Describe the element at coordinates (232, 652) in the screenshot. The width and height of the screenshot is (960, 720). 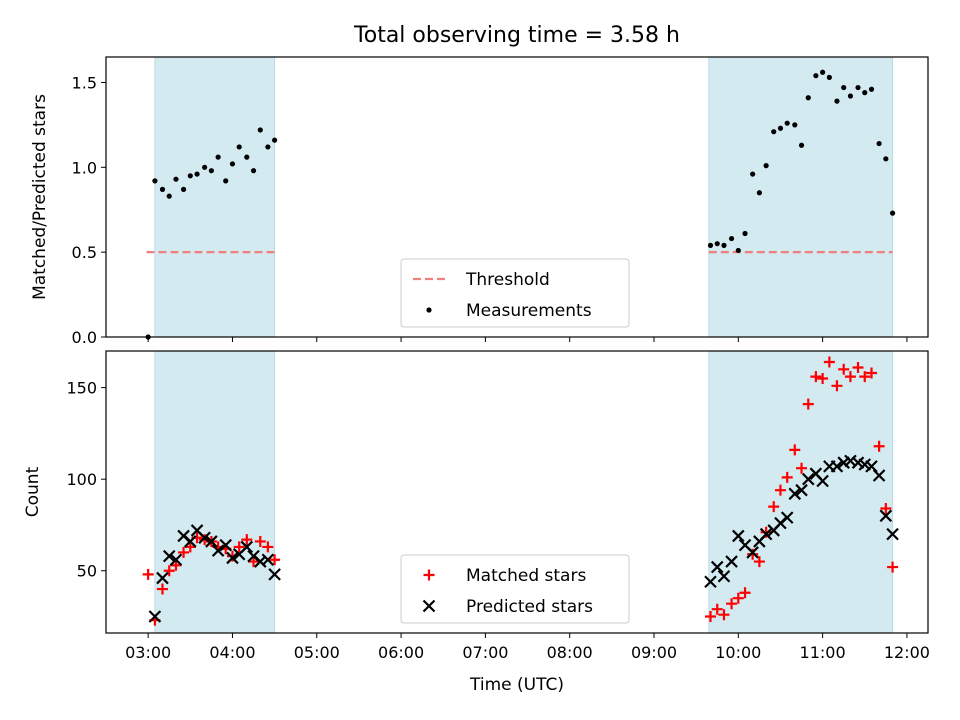
I see `x-tick-label-1: 04:00` at that location.